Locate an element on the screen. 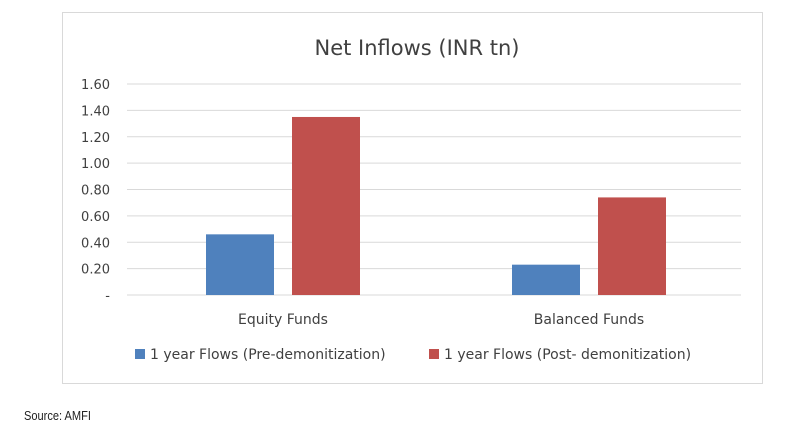  y-tick-label: 1.20 is located at coordinates (95, 138).